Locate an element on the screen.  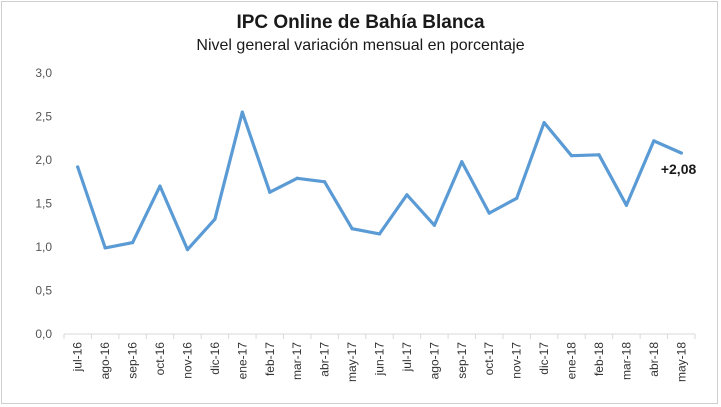
y-tick-label: 0,5 is located at coordinates (43, 291).